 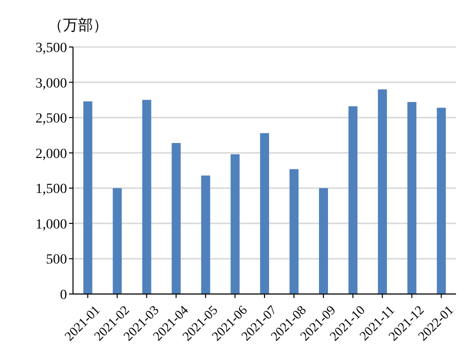 What do you see at coordinates (63, 295) in the screenshot?
I see `y-tick-label: 0` at bounding box center [63, 295].